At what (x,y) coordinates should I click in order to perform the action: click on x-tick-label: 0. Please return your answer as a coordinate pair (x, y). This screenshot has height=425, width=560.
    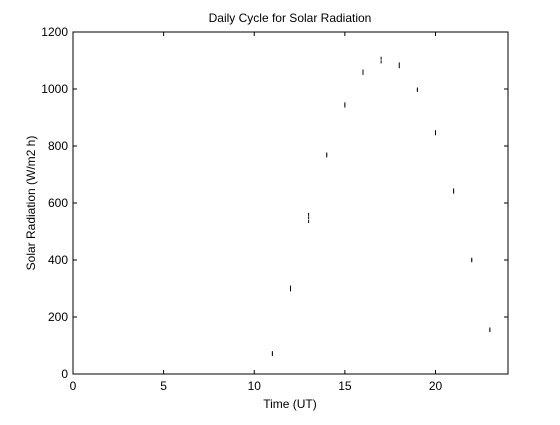
    Looking at the image, I should click on (73, 386).